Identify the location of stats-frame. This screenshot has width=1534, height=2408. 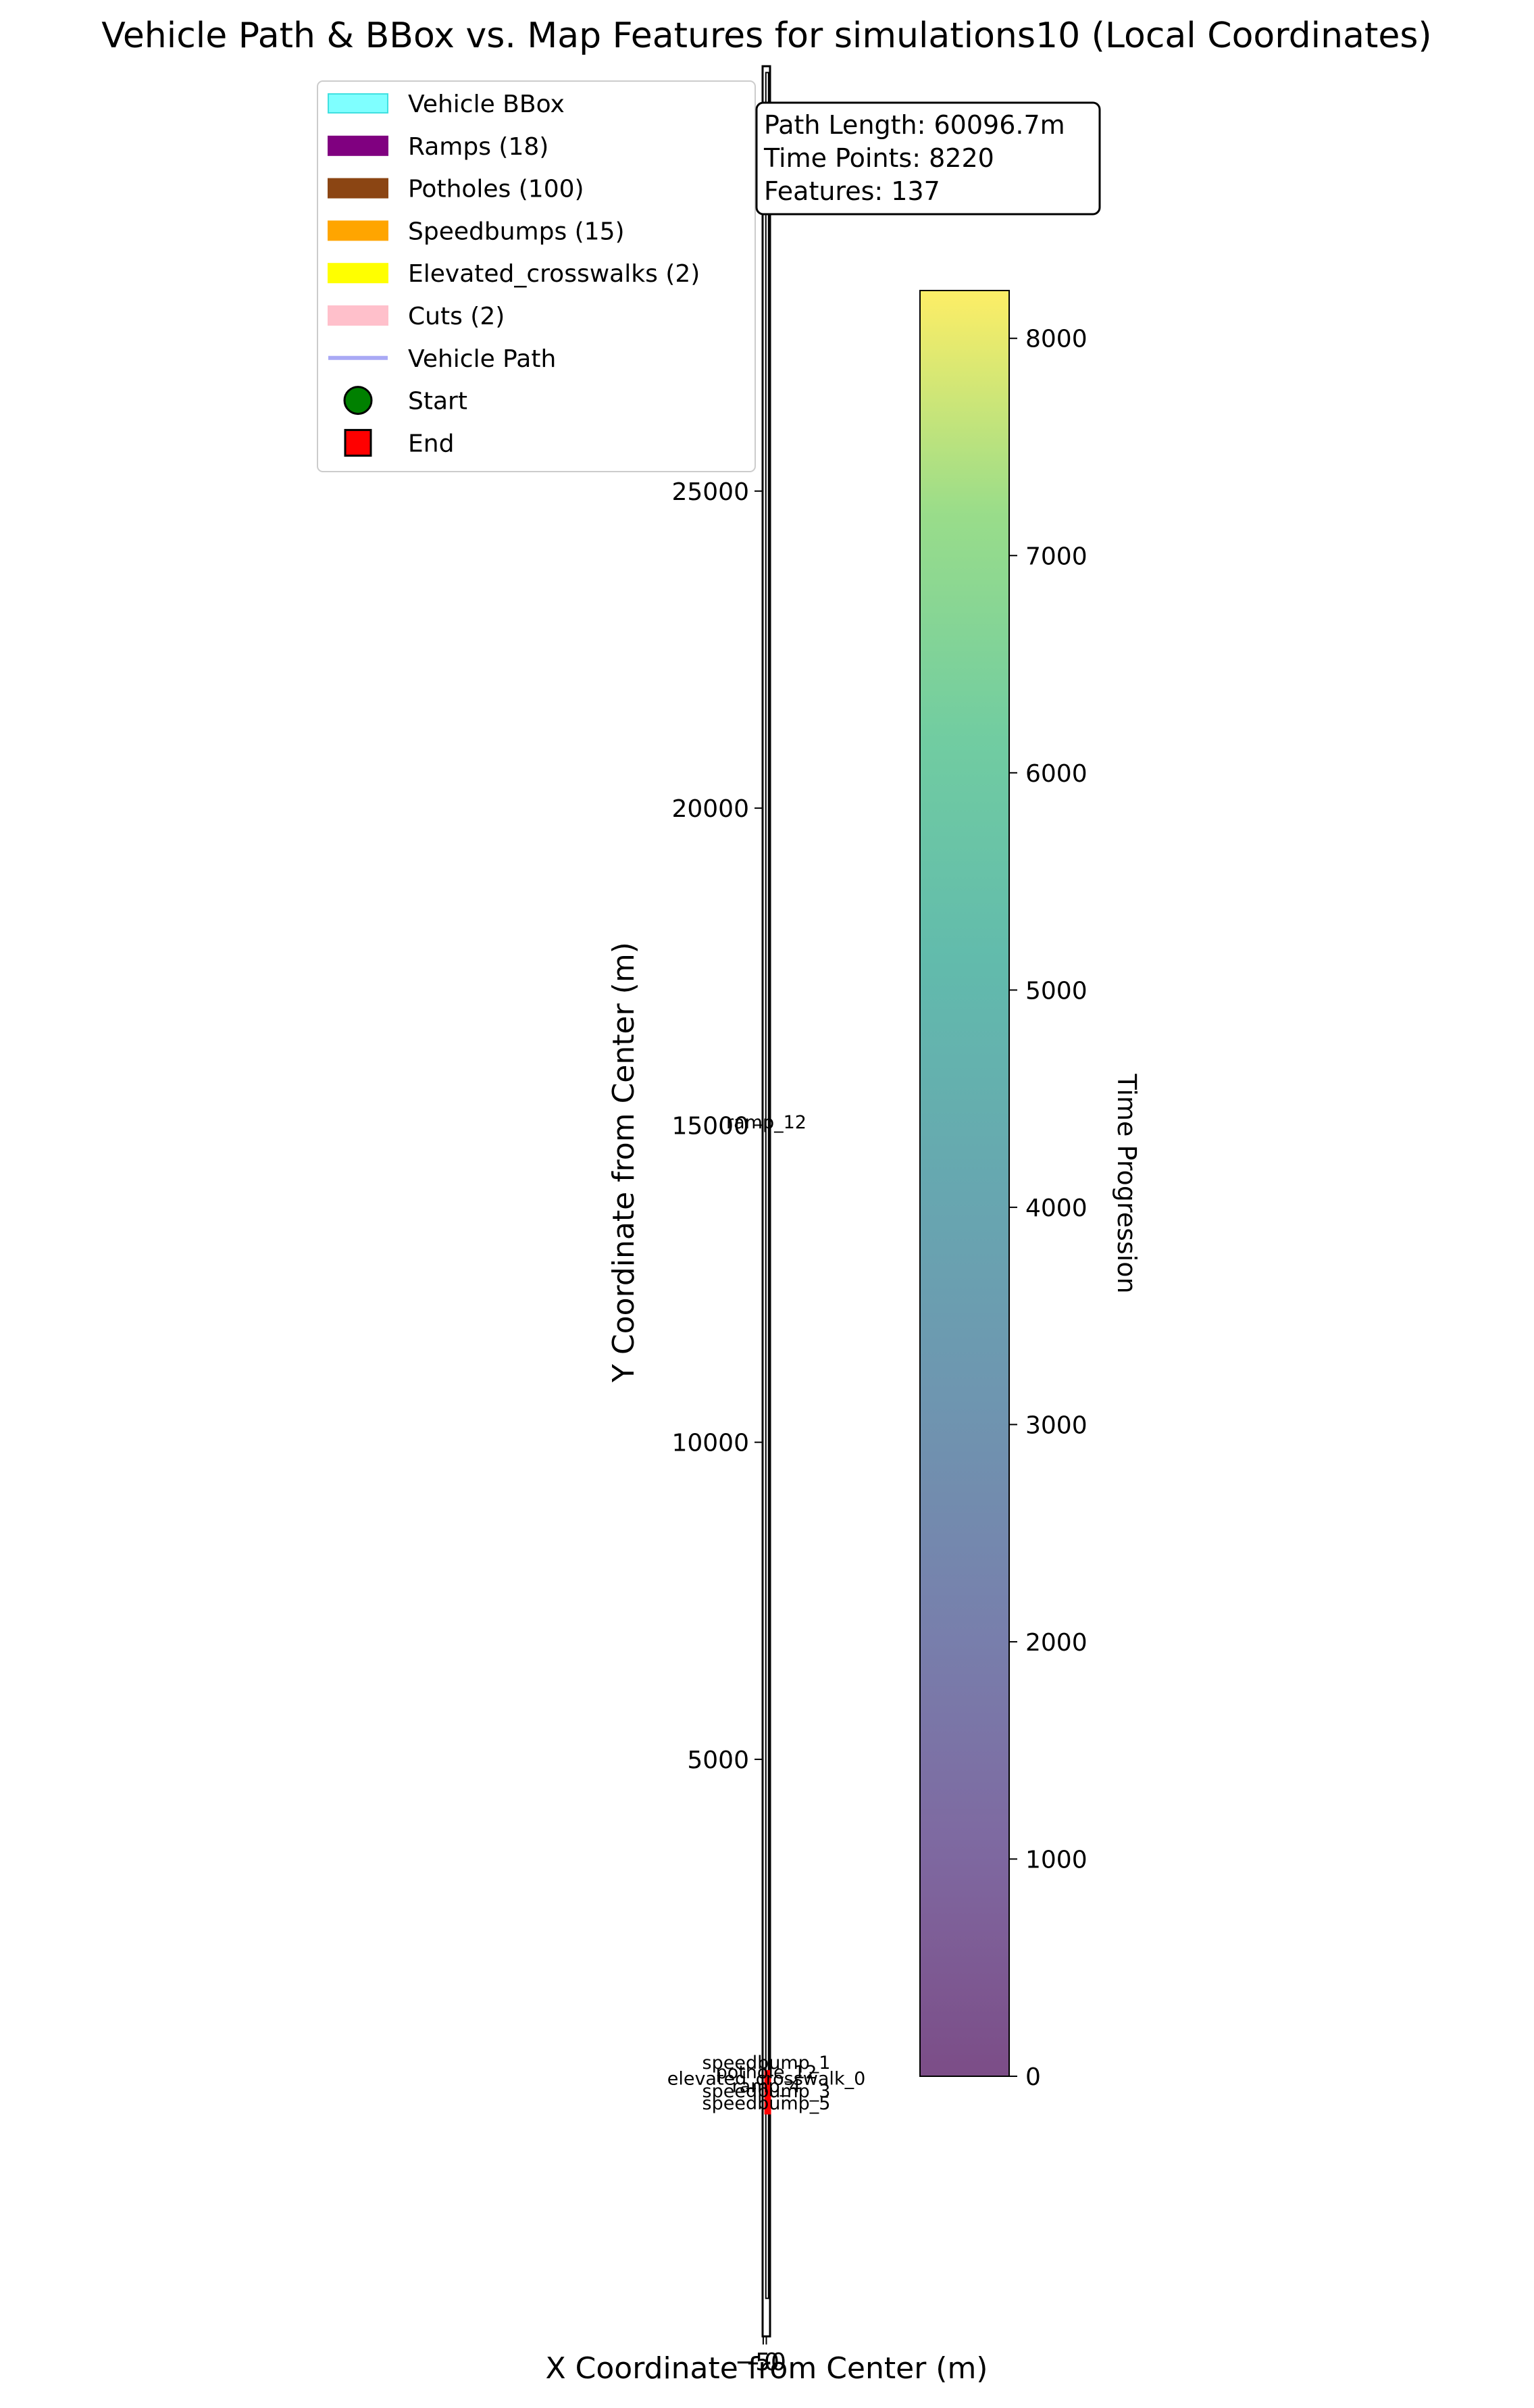
(928, 158).